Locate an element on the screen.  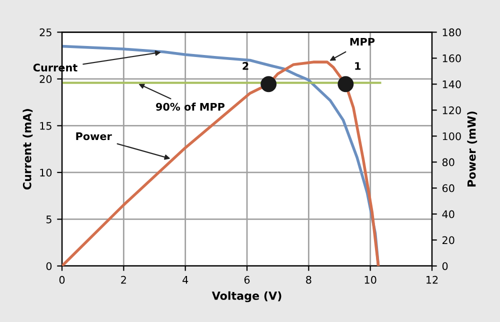
y-tick-label: 25 is located at coordinates (46, 32).